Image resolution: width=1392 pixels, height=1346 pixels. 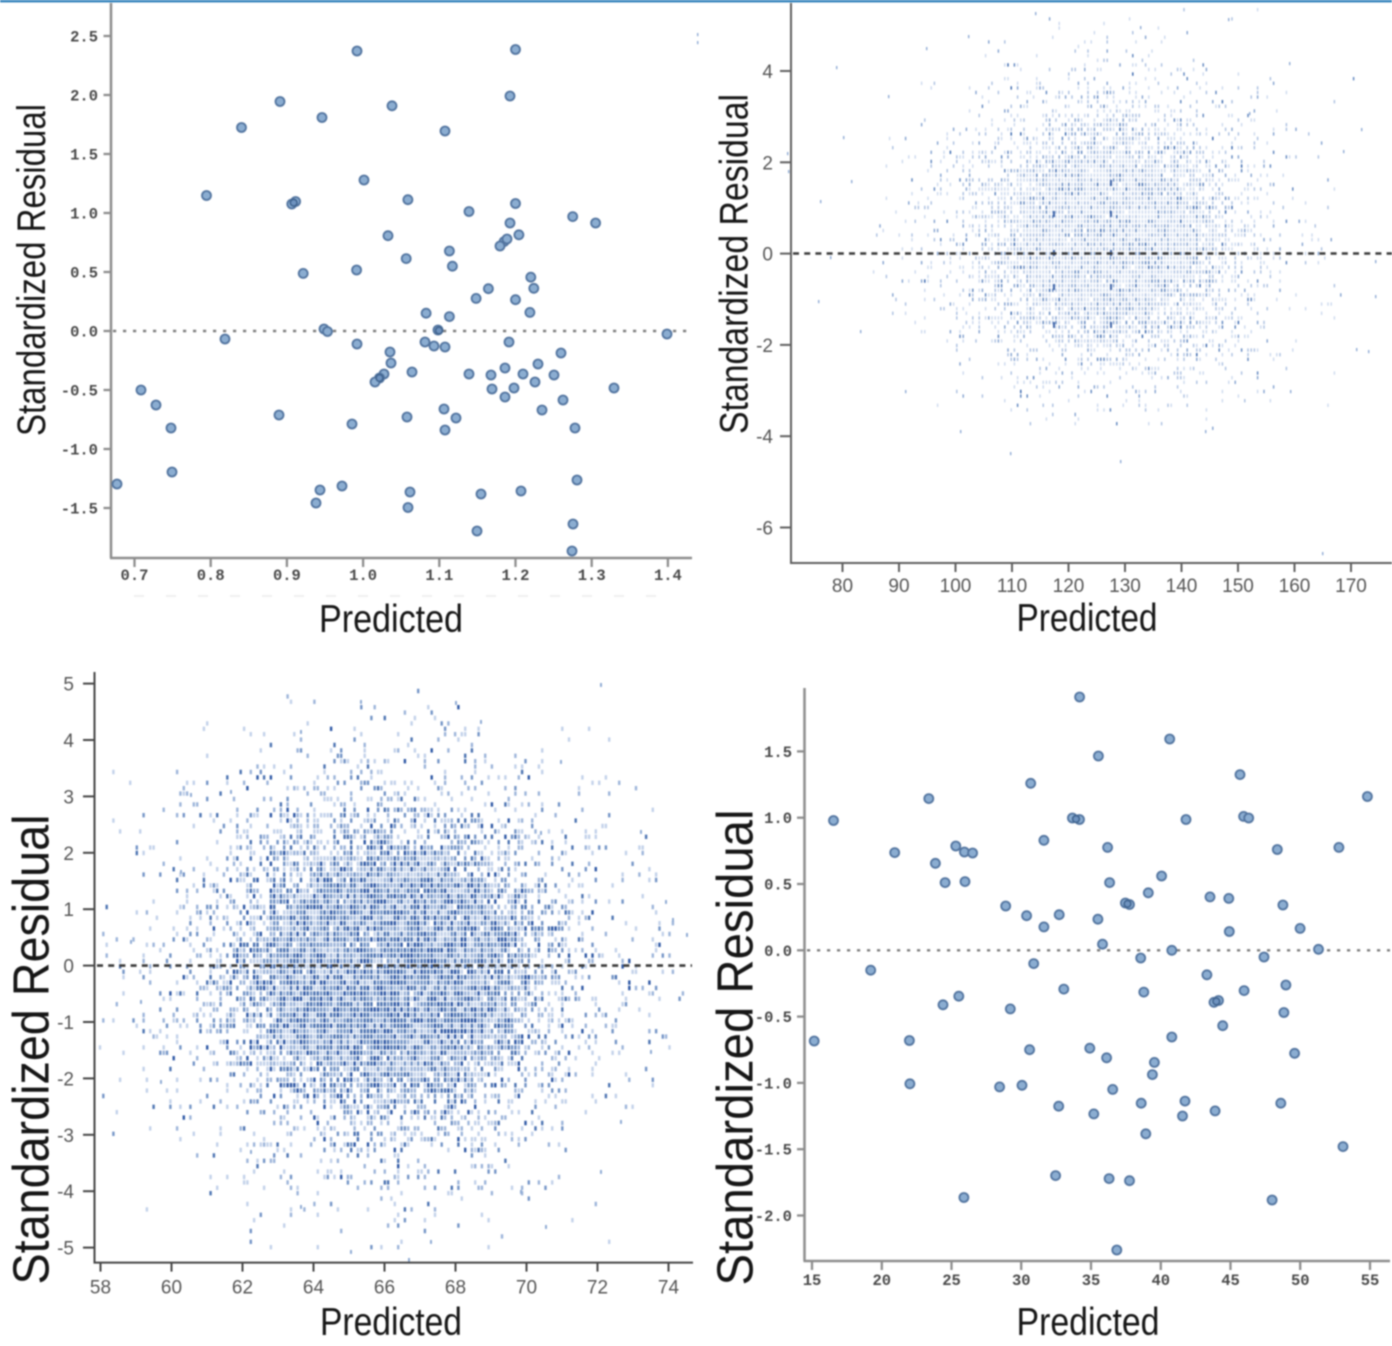 I want to click on svg-text: 58, so click(x=100, y=1288).